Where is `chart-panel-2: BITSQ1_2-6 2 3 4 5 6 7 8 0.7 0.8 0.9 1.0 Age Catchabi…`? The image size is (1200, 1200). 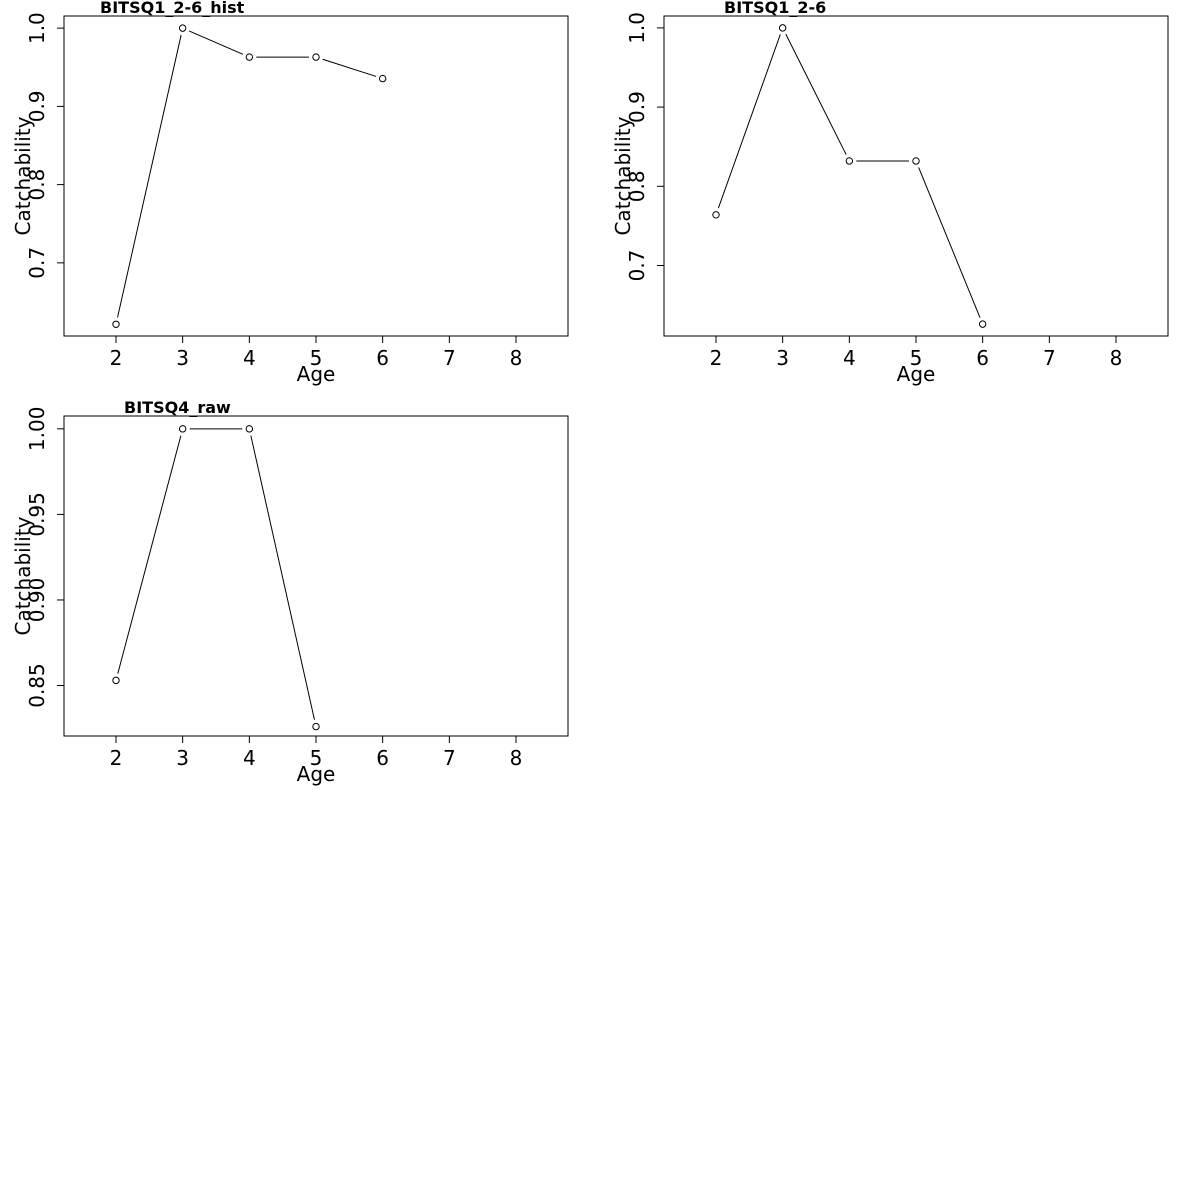
chart-panel-2: BITSQ1_2-6 2 3 4 5 6 7 8 0.7 0.8 0.9 1.0 Age Catchabi… is located at coordinates (890, 193).